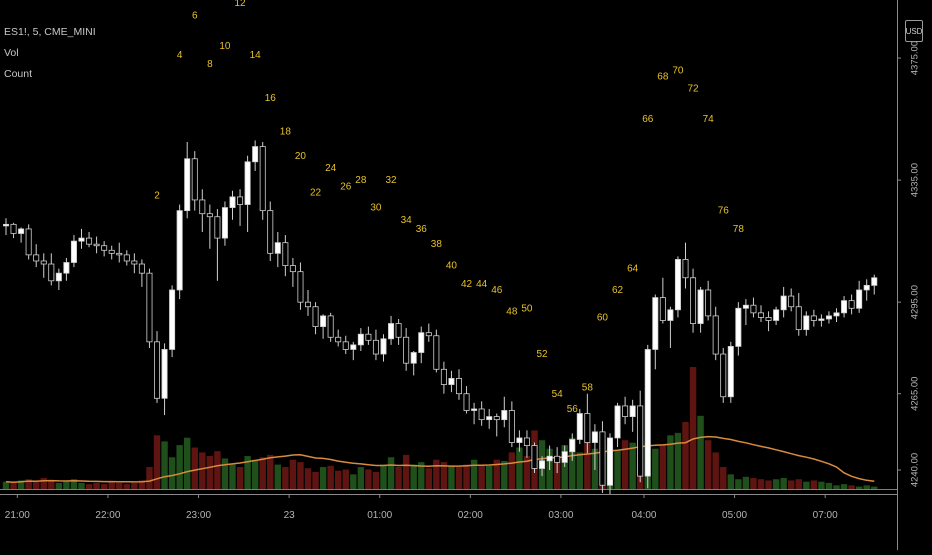 The height and width of the screenshot is (555, 932). I want to click on count-label: 68, so click(663, 76).